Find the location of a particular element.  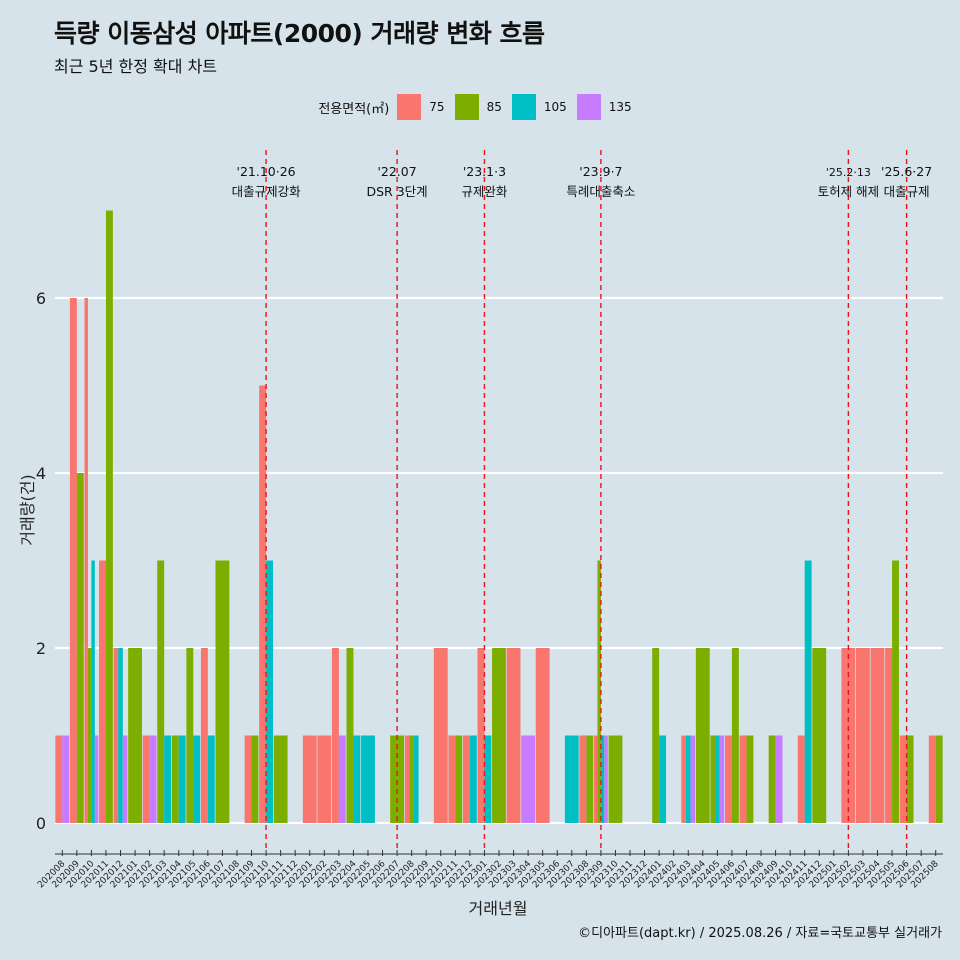

legend-label-75: 75 is located at coordinates (437, 107).